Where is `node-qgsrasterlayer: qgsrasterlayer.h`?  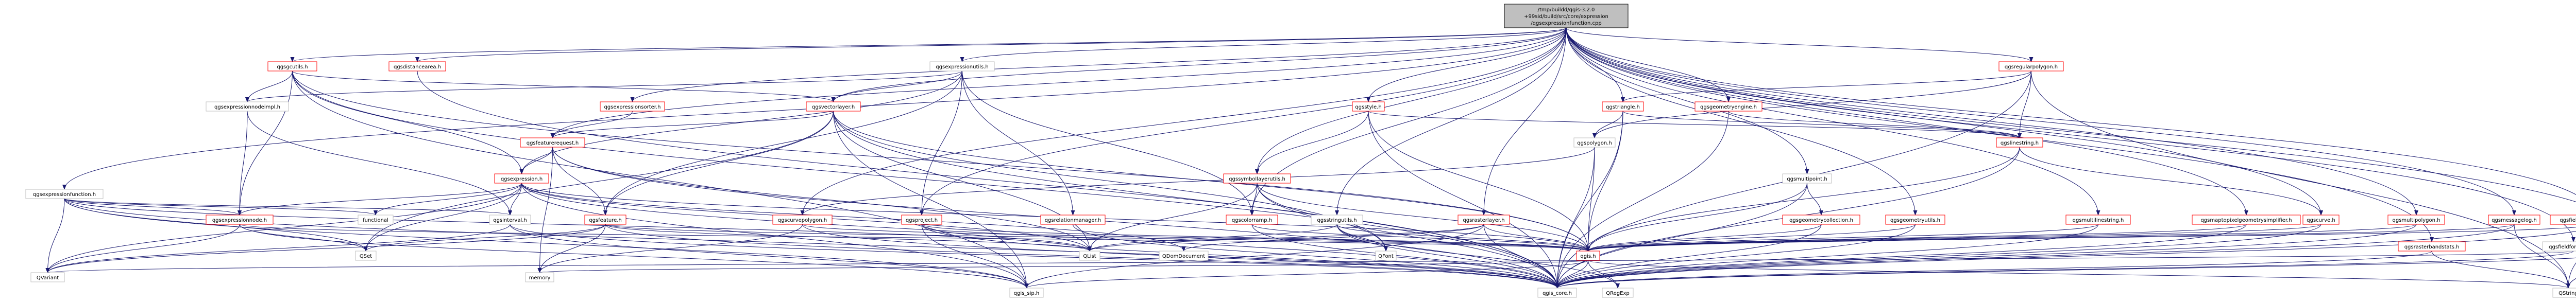 node-qgsrasterlayer: qgsrasterlayer.h is located at coordinates (1484, 220).